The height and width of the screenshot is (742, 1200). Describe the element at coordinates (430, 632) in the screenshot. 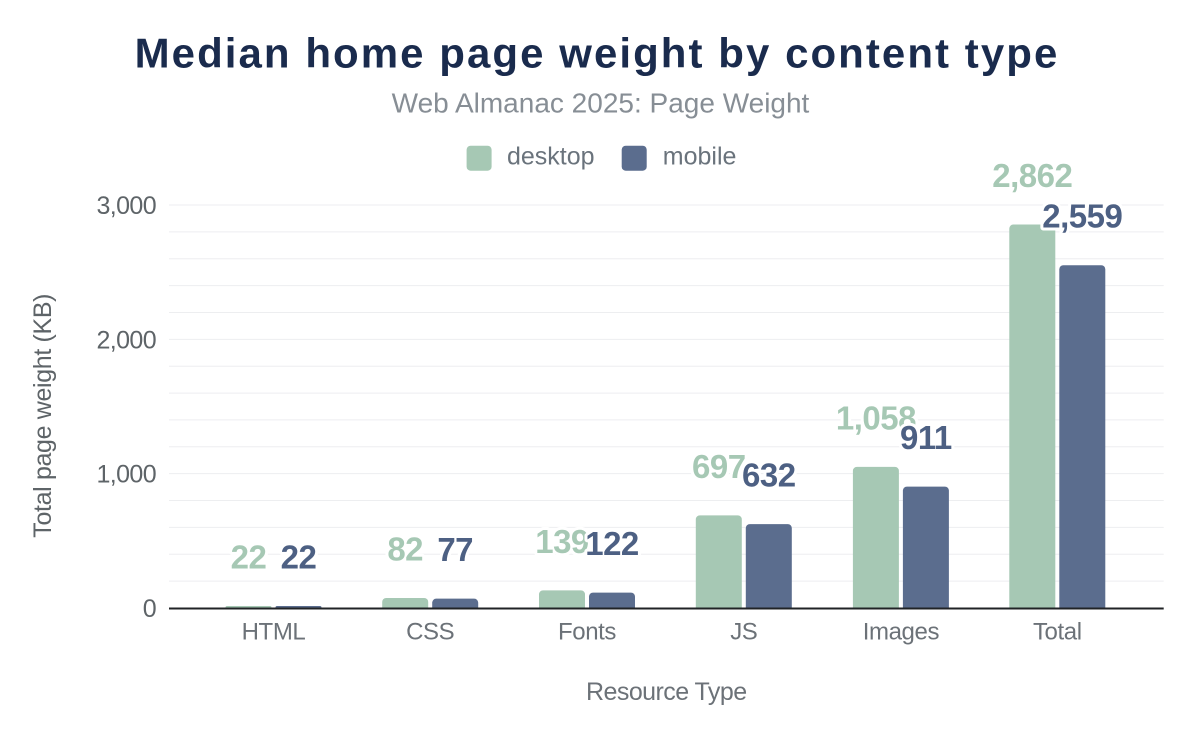

I see `svg-text: CSS` at that location.